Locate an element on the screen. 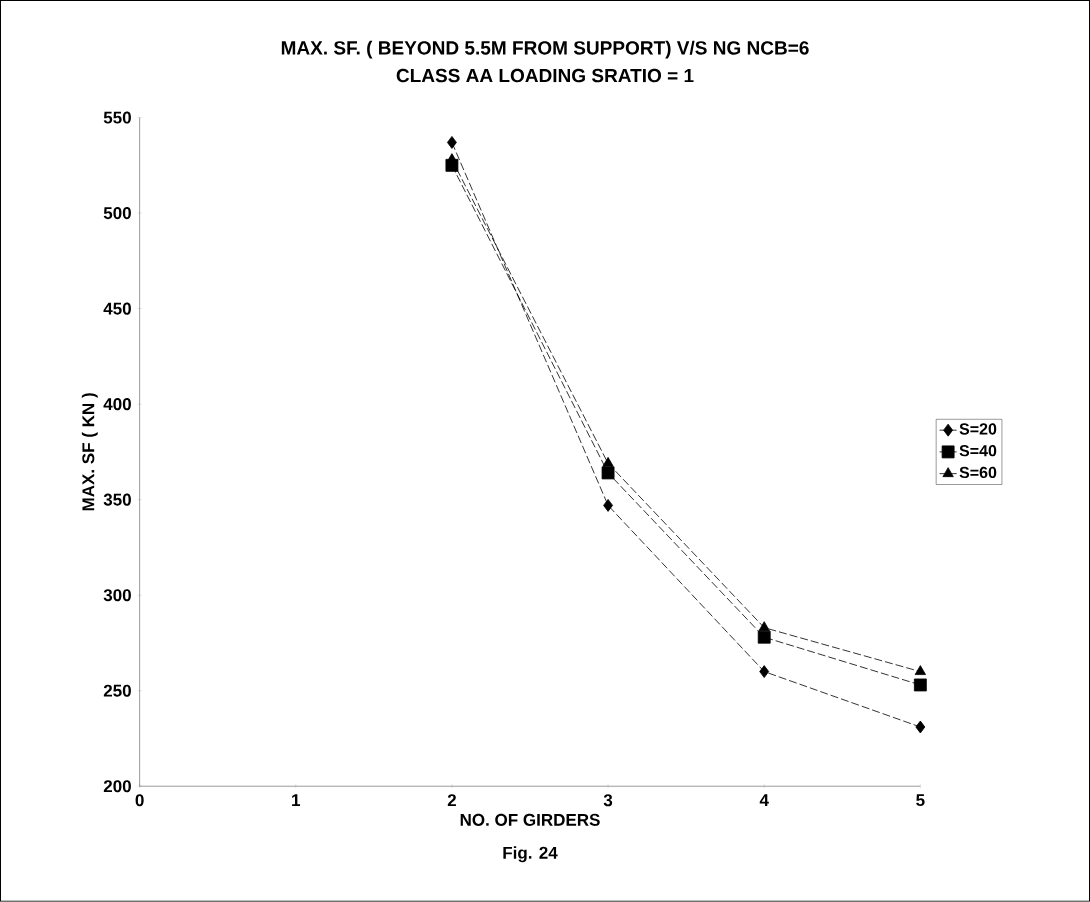  chart-subtitle: CLASS AA LOADING SRATIO = 1 is located at coordinates (545, 75).